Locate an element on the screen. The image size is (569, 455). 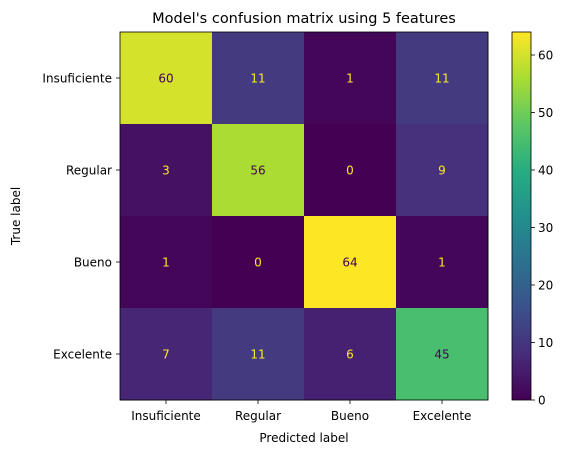
colorbar-tick-label: 50 is located at coordinates (545, 113).